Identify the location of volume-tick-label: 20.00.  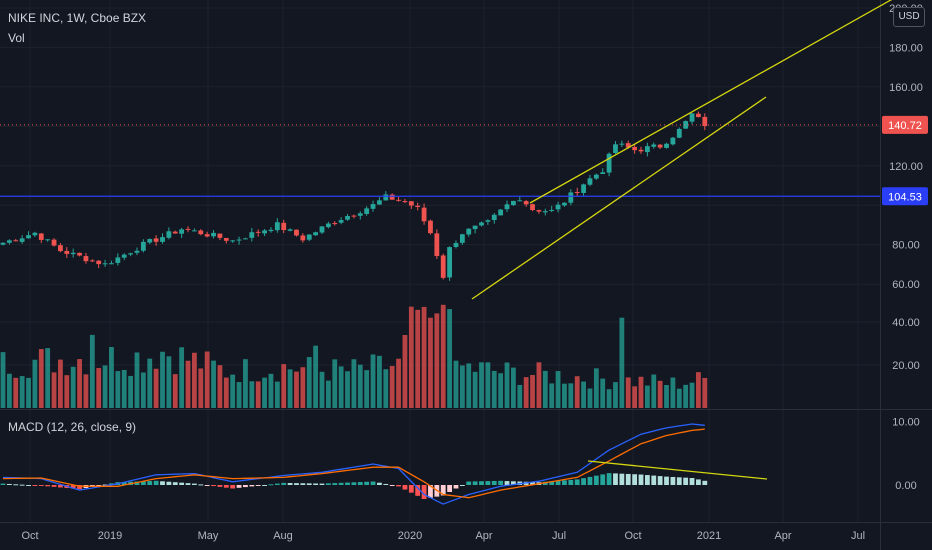
(906, 366).